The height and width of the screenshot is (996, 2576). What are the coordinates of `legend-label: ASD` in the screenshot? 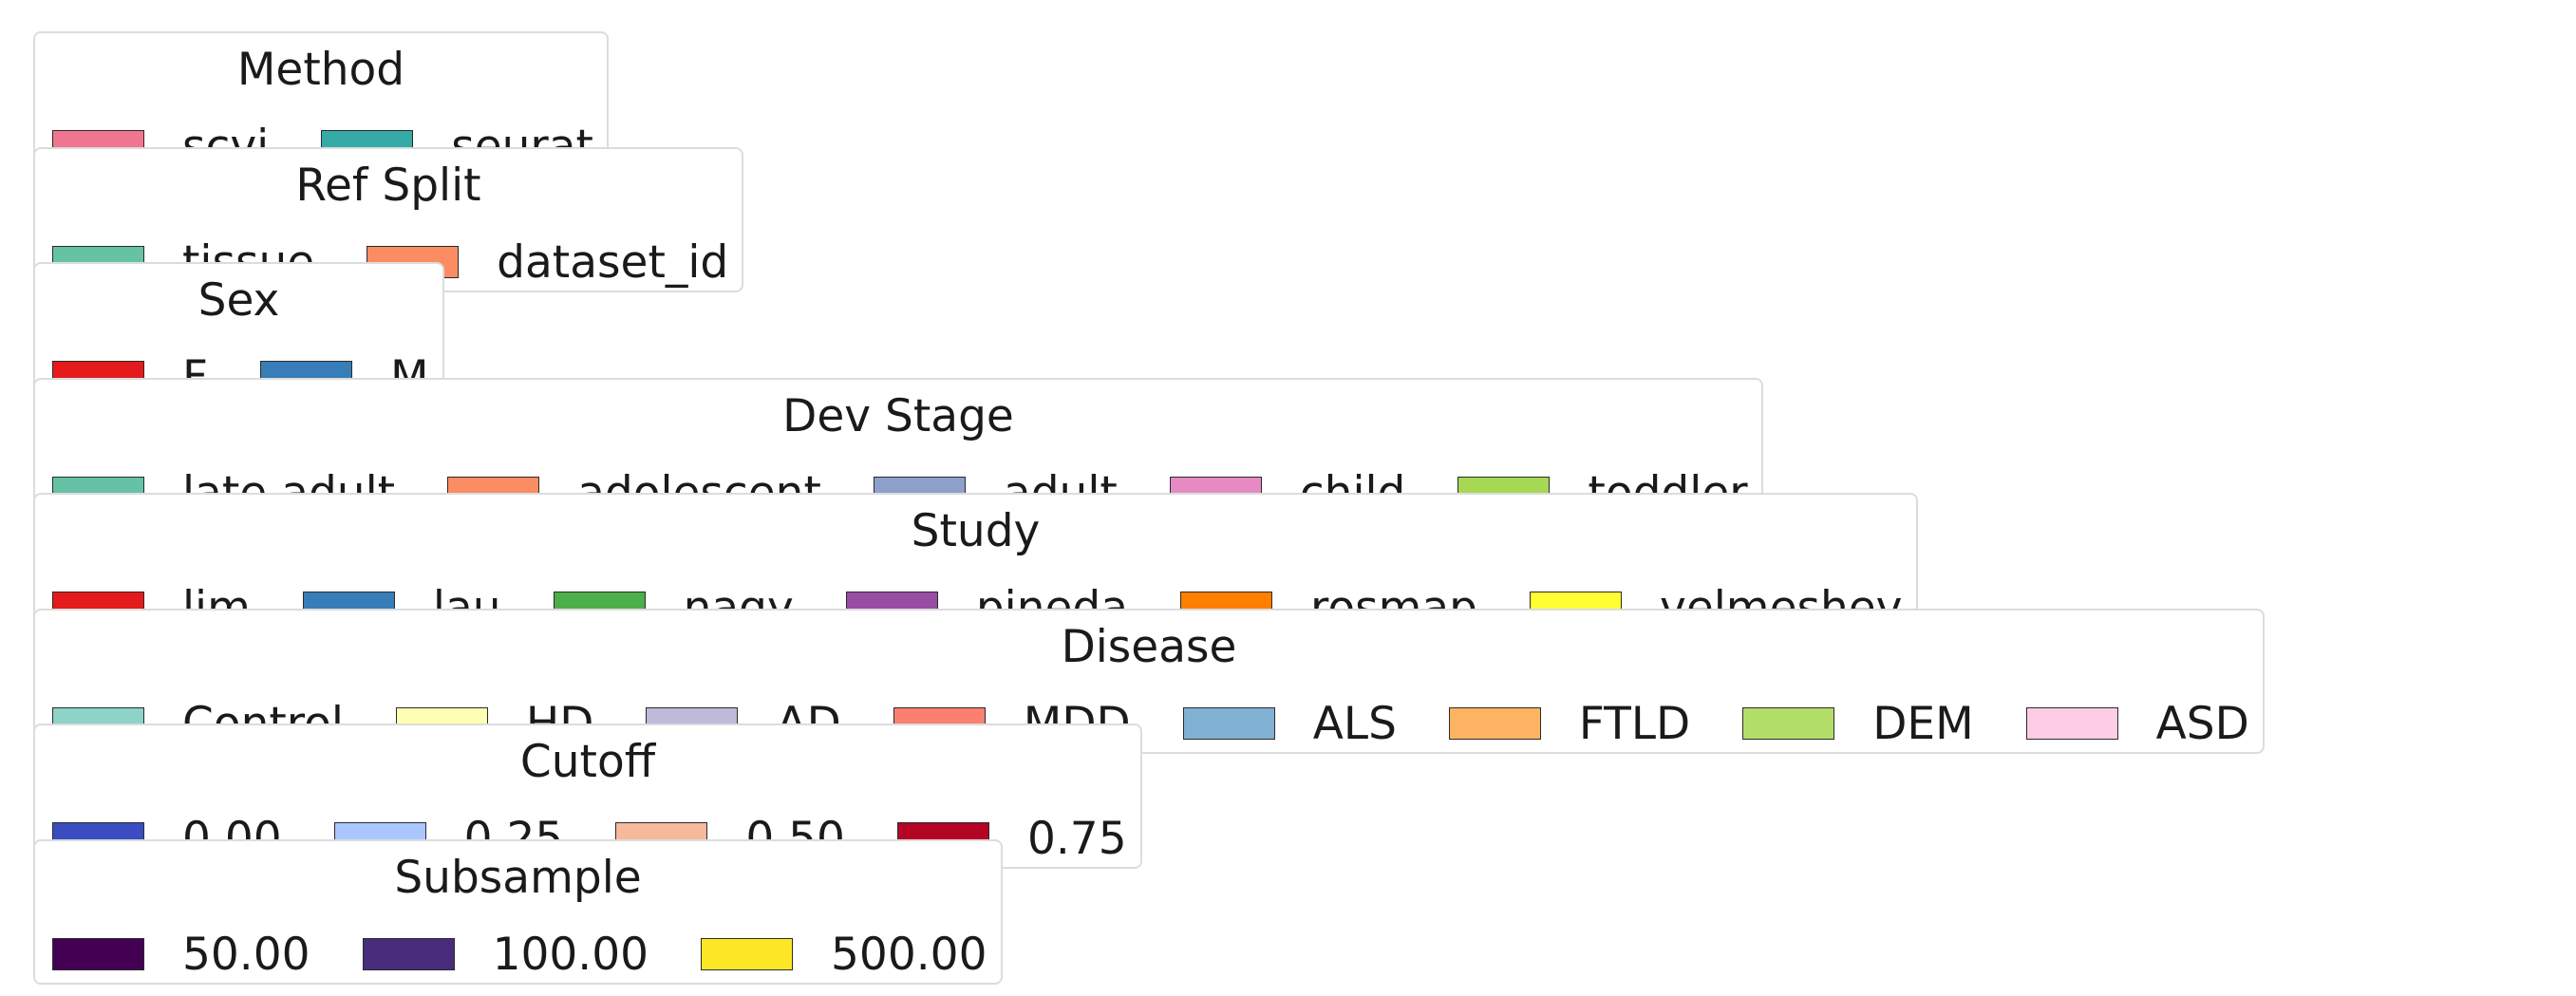 It's located at (2202, 724).